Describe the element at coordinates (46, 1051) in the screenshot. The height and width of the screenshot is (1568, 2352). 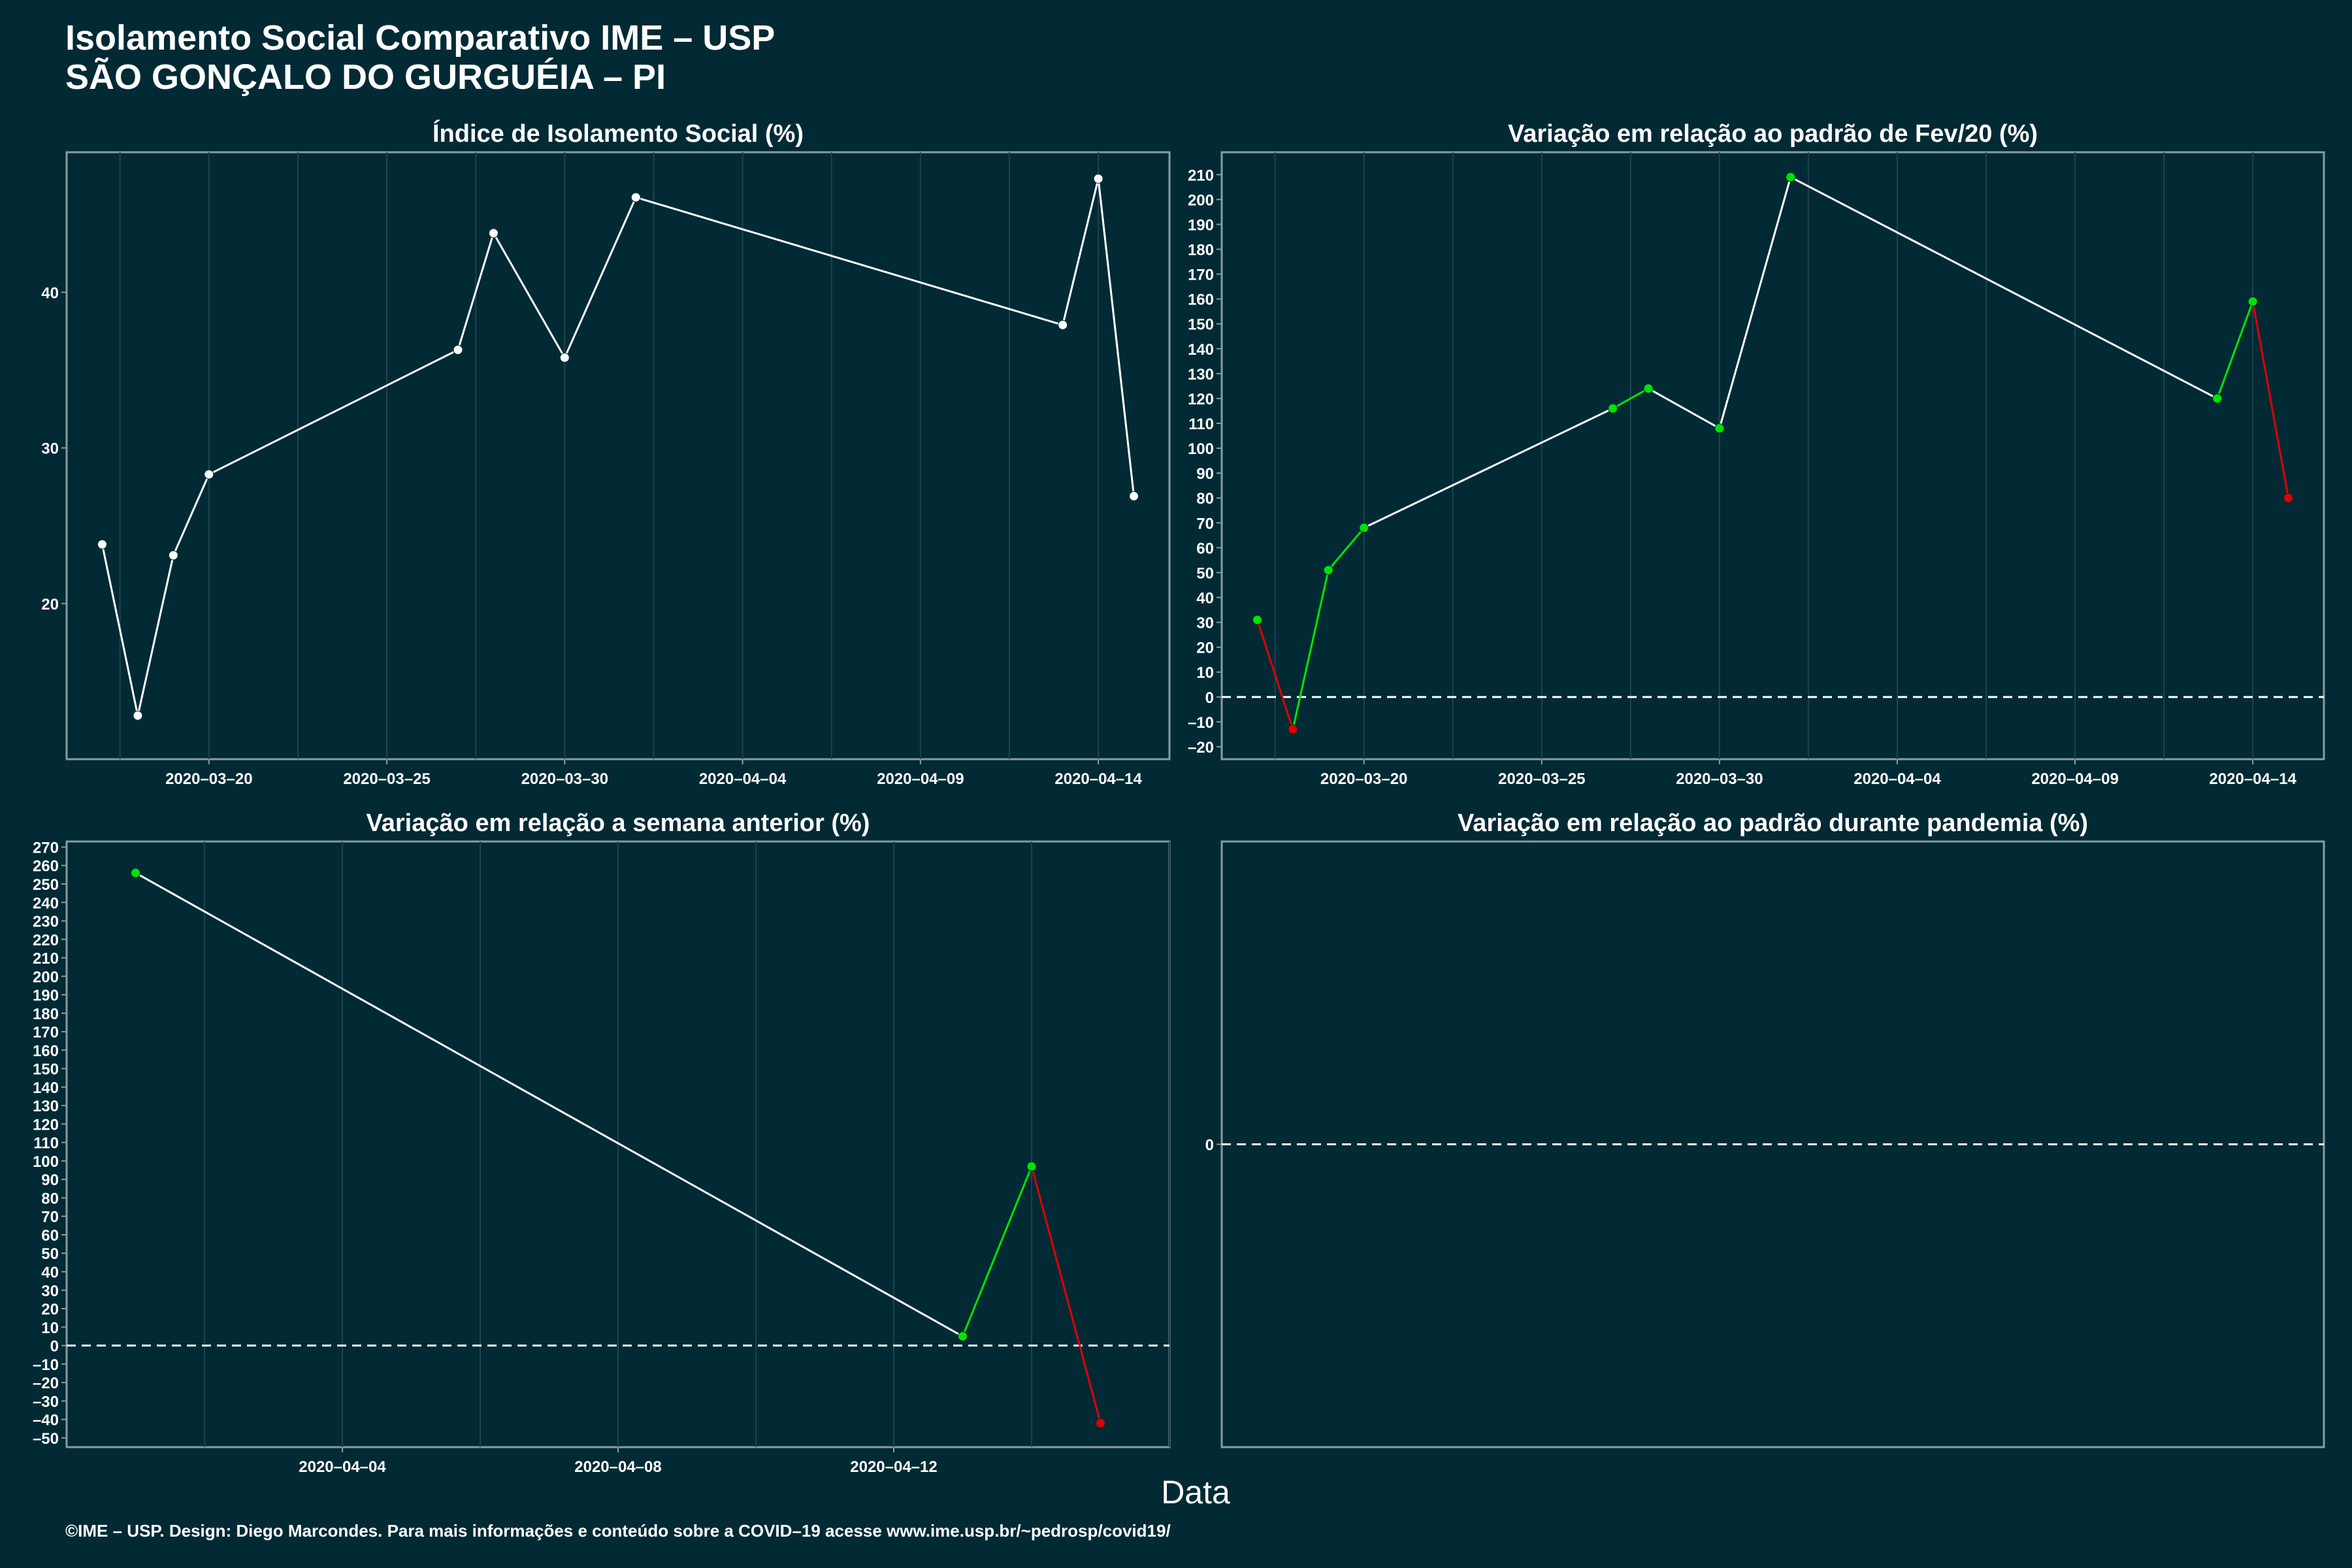
I see `y-tick-label: 160` at that location.